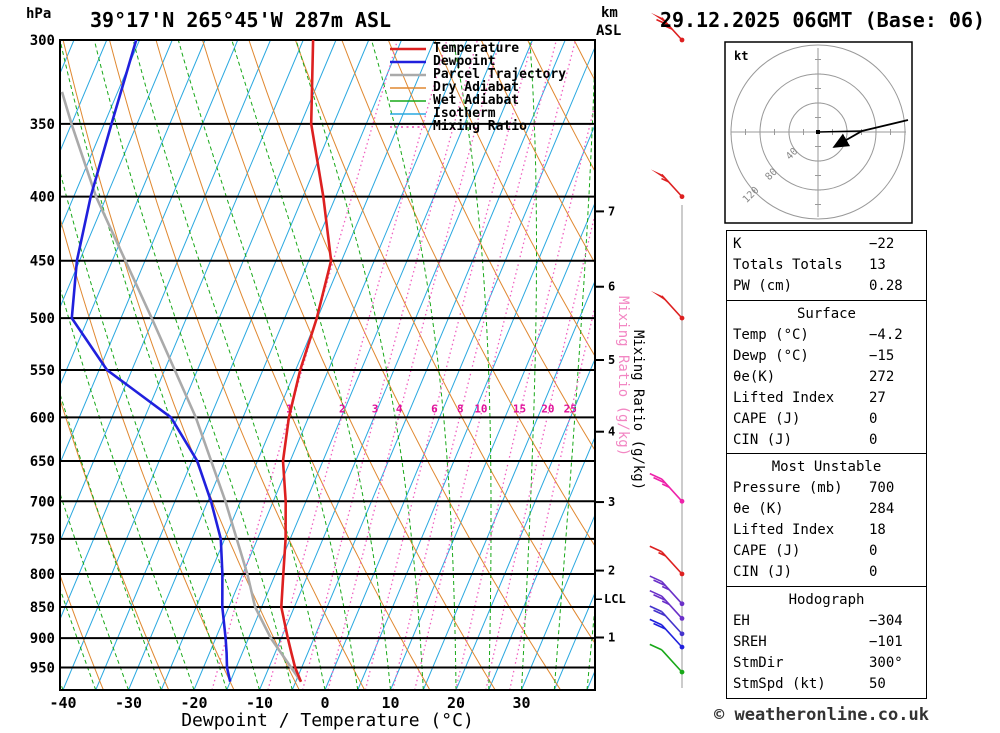  I want to click on index-row: StmDir 300°, so click(826, 663).